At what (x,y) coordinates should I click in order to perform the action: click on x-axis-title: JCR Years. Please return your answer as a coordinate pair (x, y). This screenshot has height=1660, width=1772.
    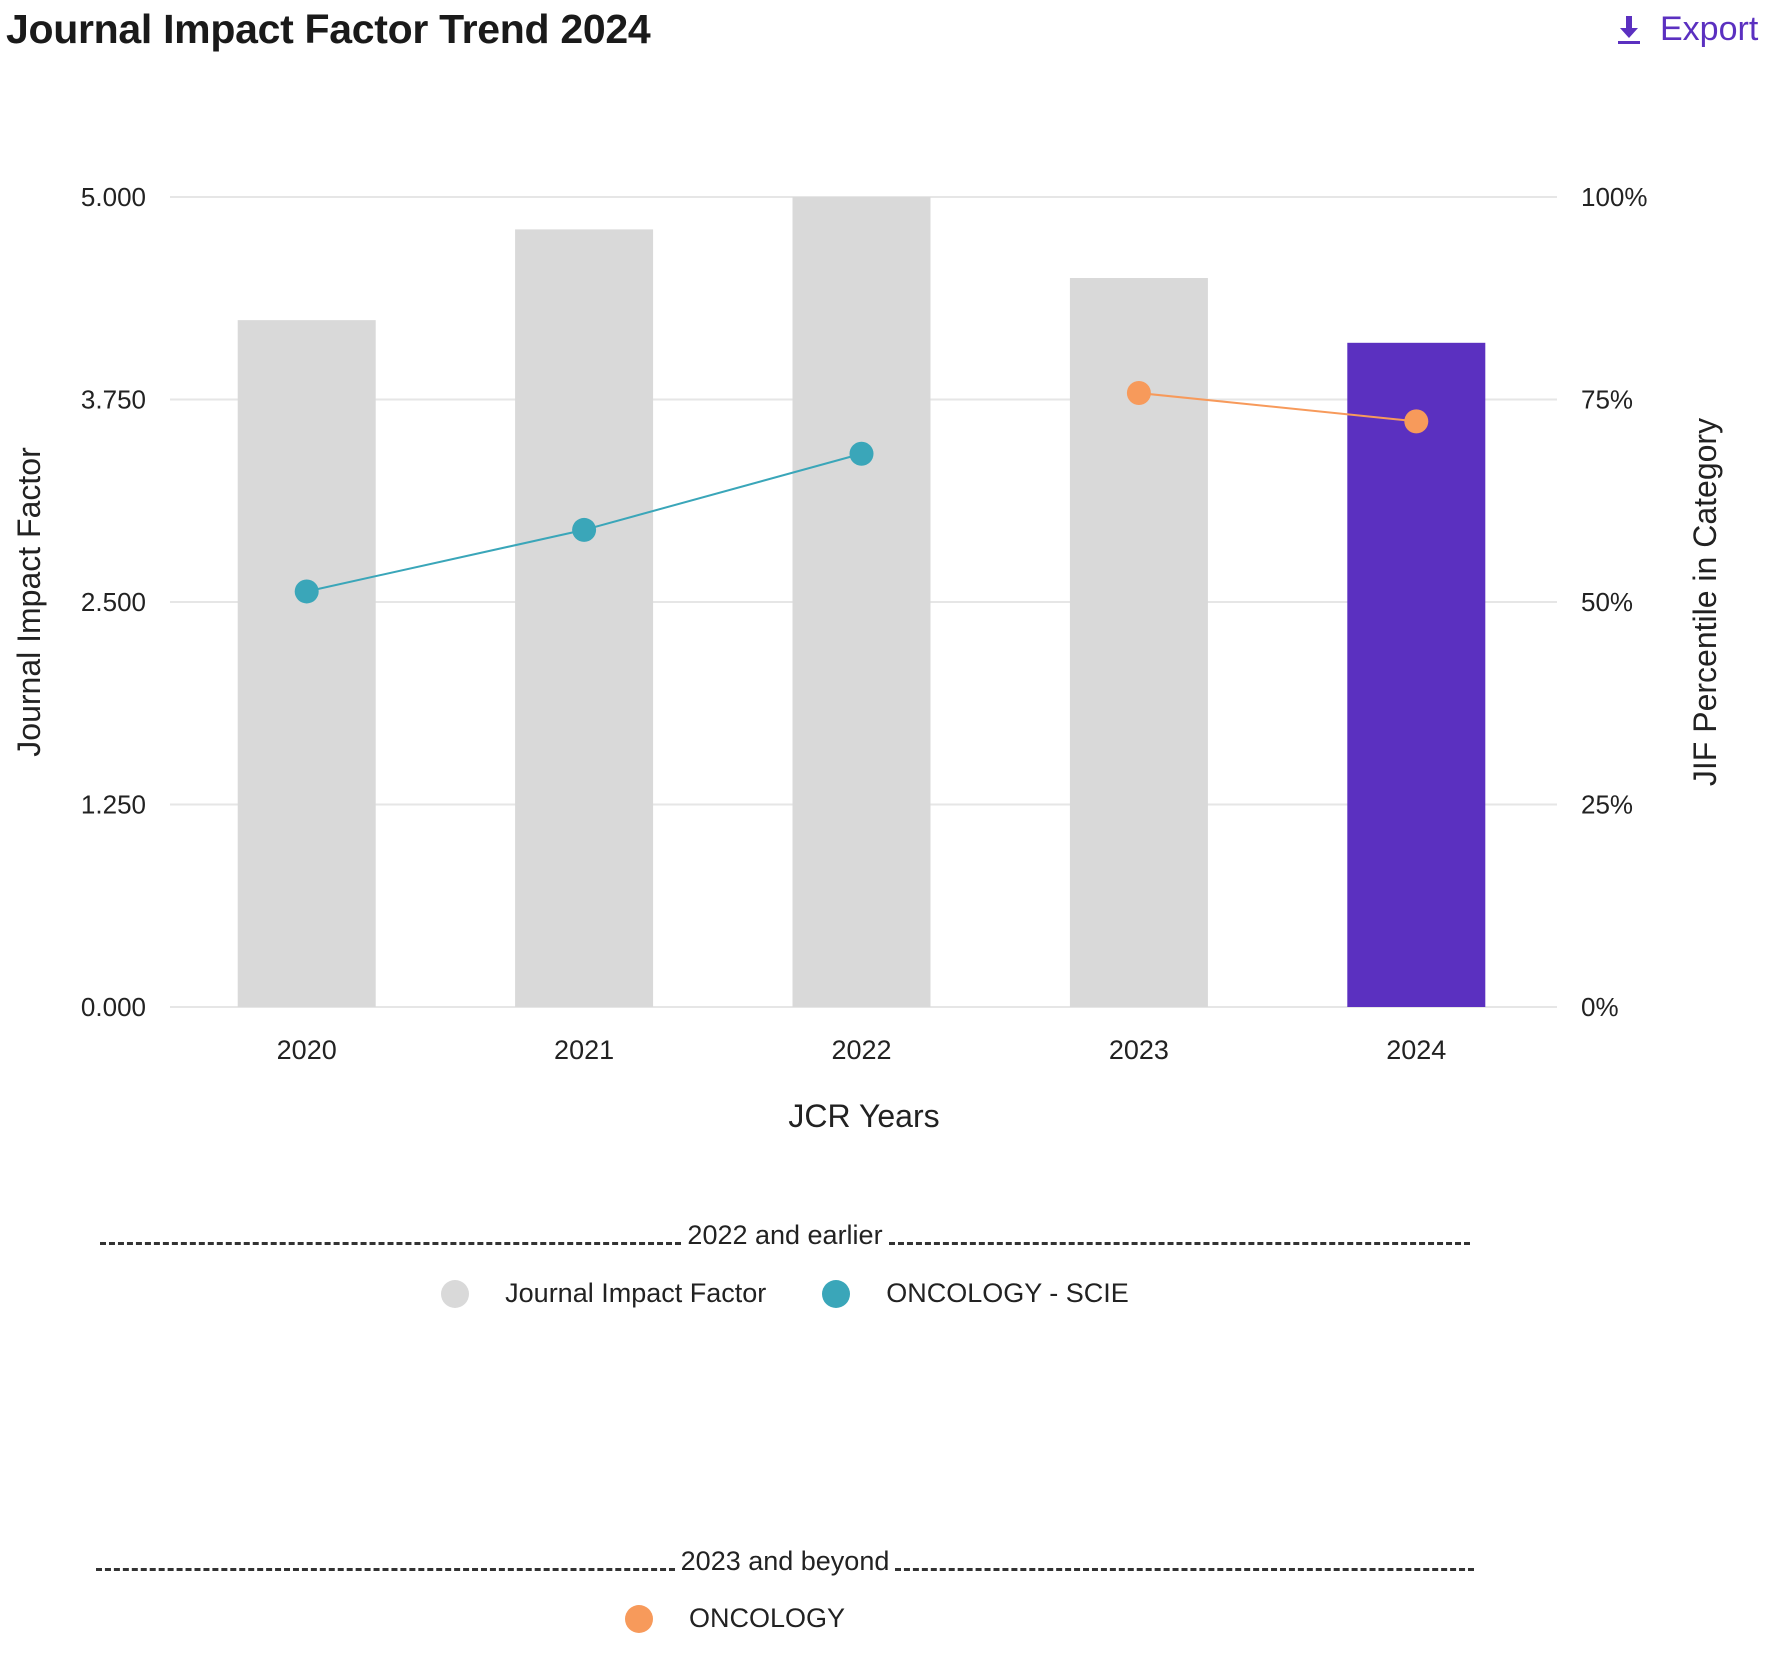
    Looking at the image, I should click on (863, 1116).